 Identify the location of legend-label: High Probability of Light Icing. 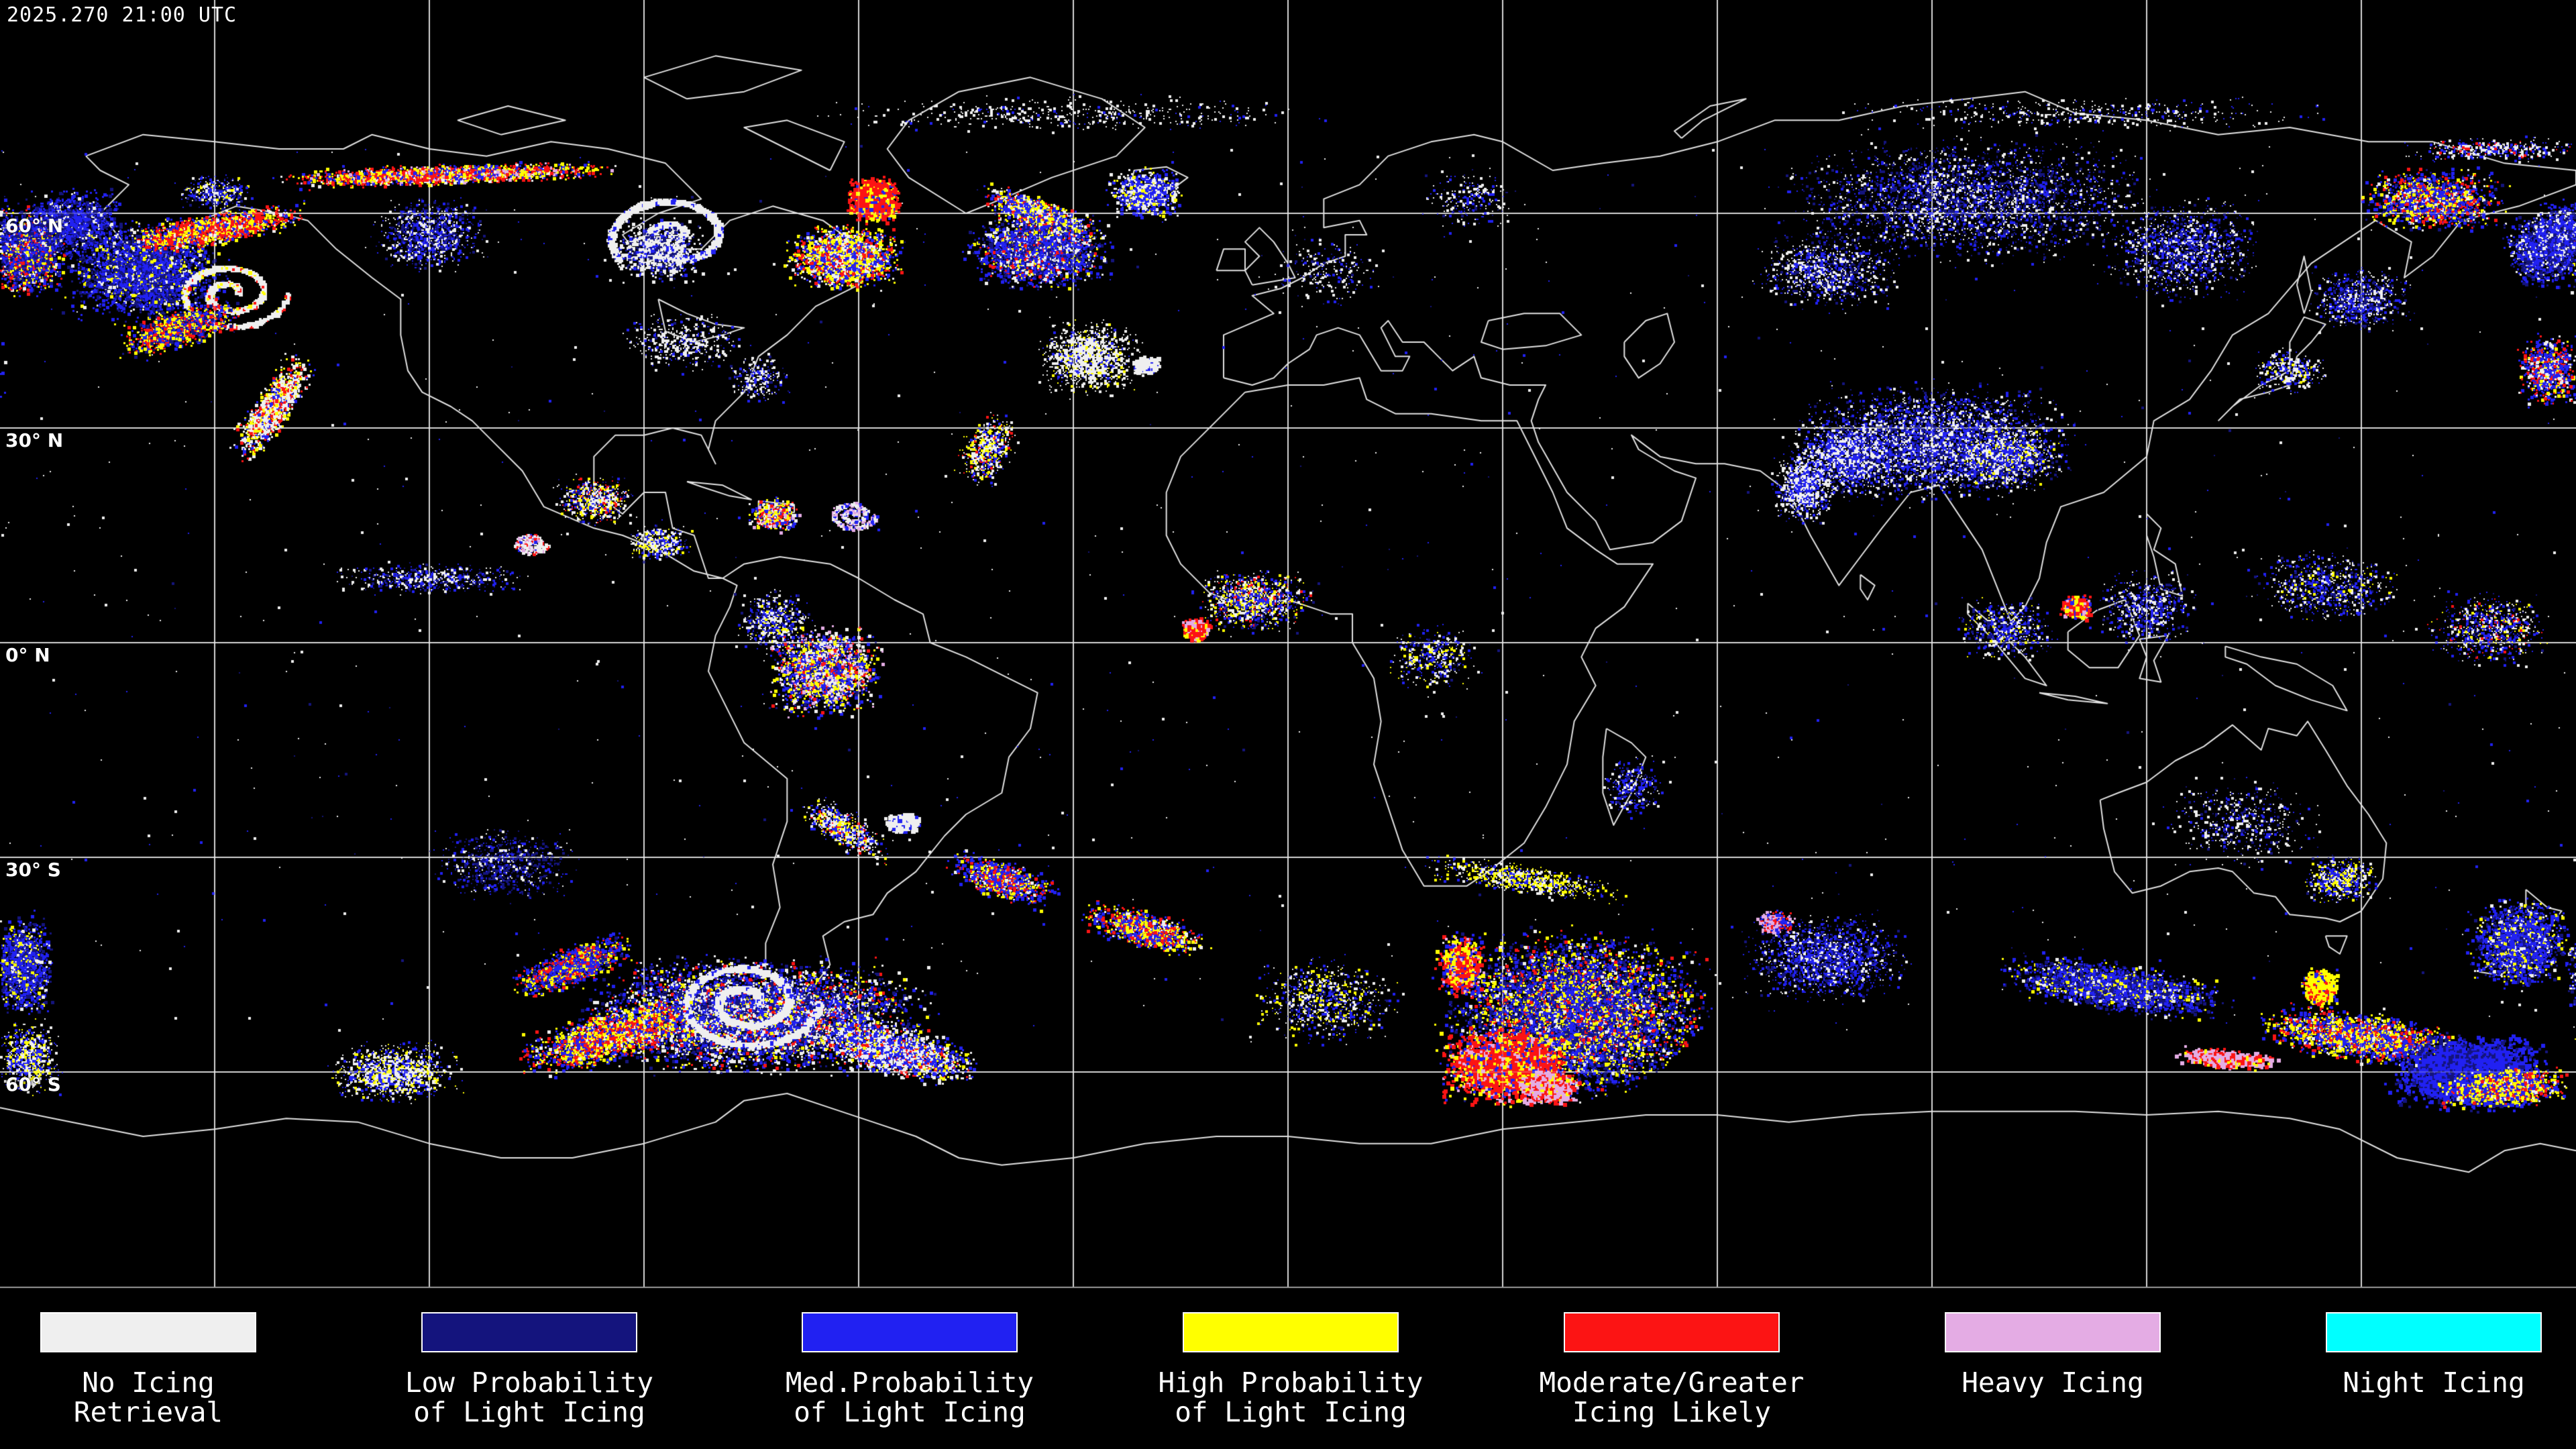
(1291, 1397).